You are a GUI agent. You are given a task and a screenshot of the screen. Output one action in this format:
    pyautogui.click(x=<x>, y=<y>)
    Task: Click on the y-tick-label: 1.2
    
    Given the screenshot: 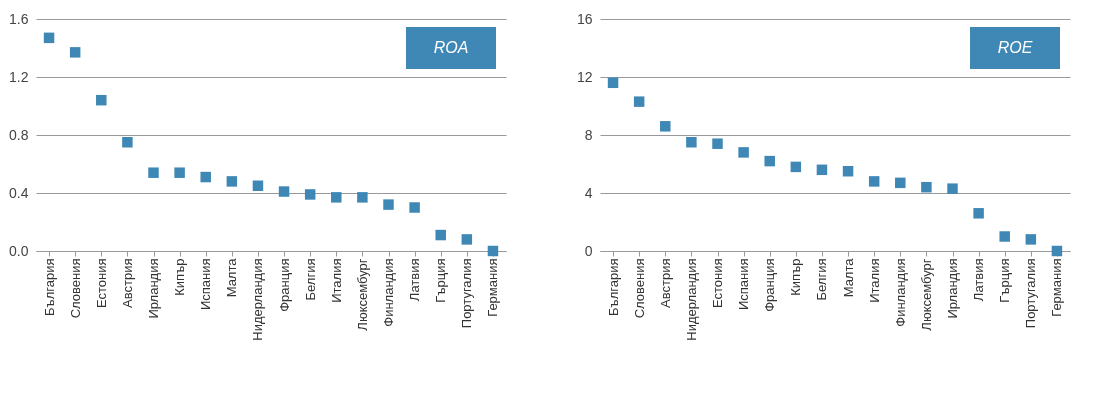 What is the action you would take?
    pyautogui.click(x=19, y=76)
    